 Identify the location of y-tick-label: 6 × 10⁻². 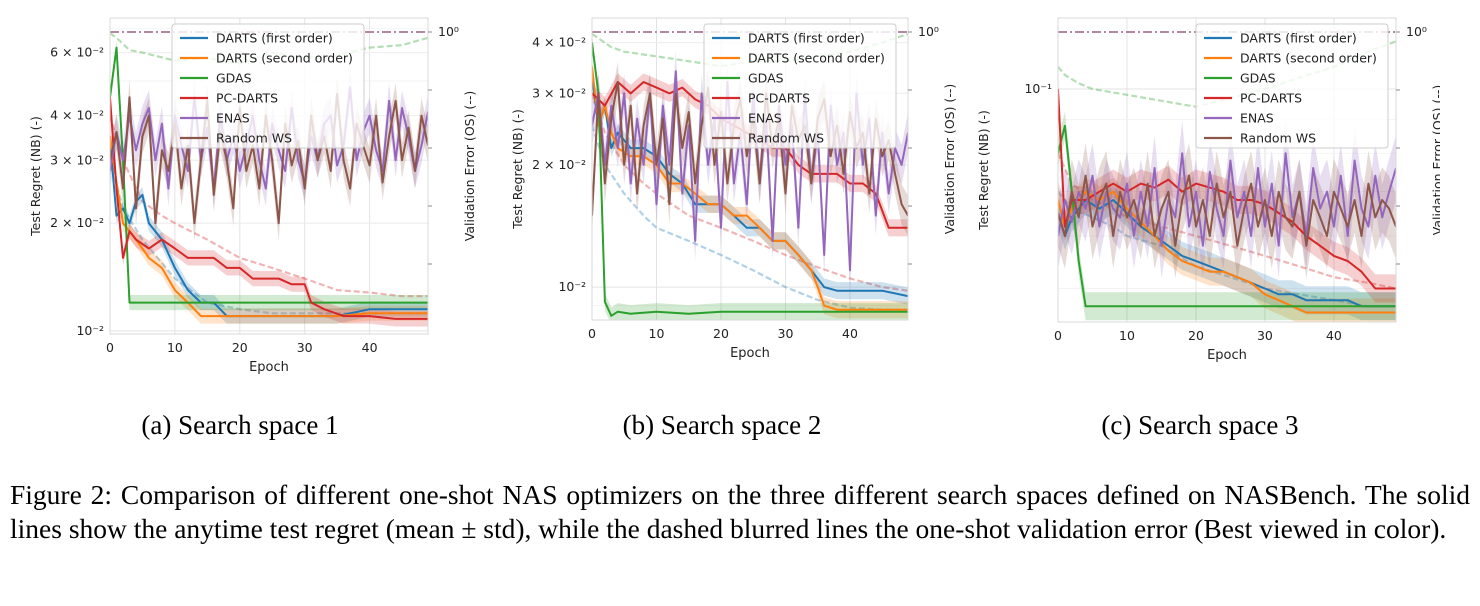
(77, 52).